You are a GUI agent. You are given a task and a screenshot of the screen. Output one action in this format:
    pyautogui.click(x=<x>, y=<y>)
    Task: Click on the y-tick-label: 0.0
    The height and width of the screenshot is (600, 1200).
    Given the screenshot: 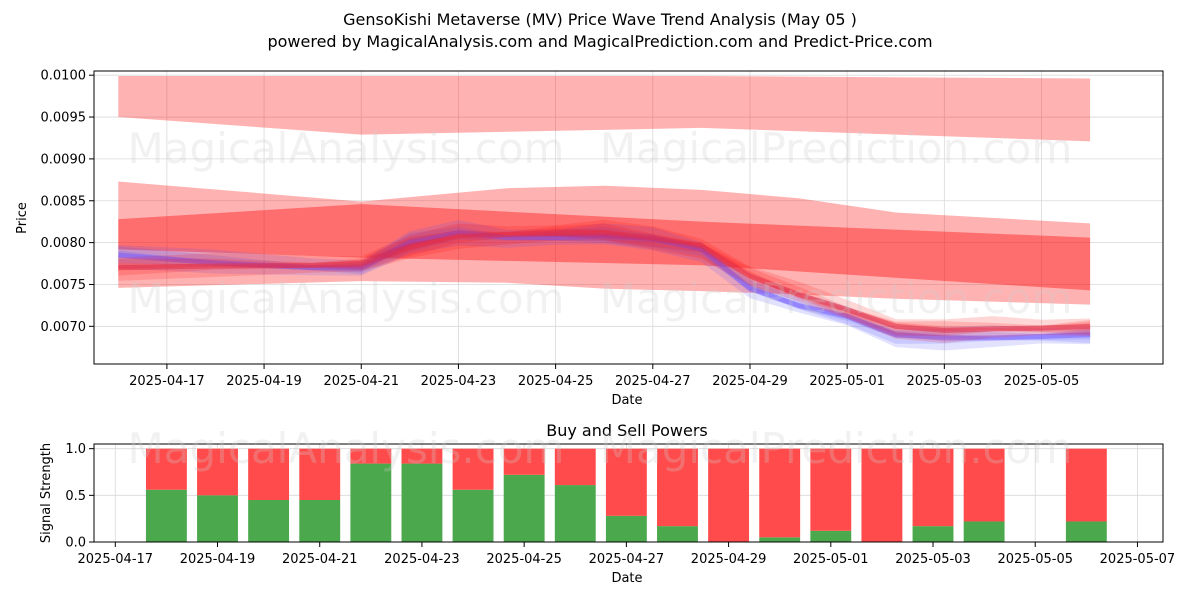 What is the action you would take?
    pyautogui.click(x=75, y=543)
    